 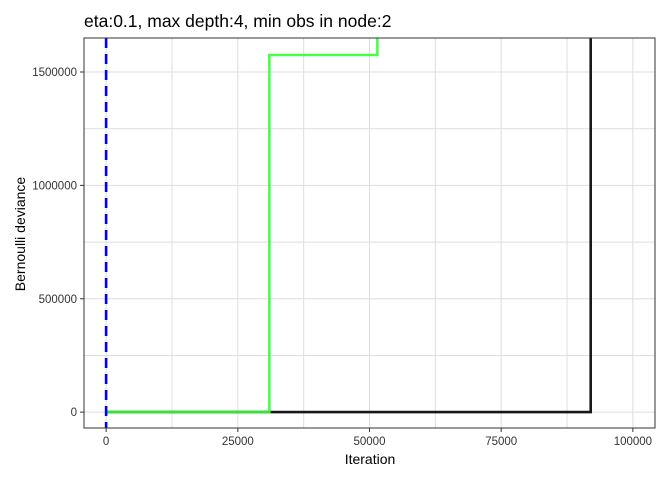 What do you see at coordinates (633, 442) in the screenshot?
I see `x-tick-label: 100000` at bounding box center [633, 442].